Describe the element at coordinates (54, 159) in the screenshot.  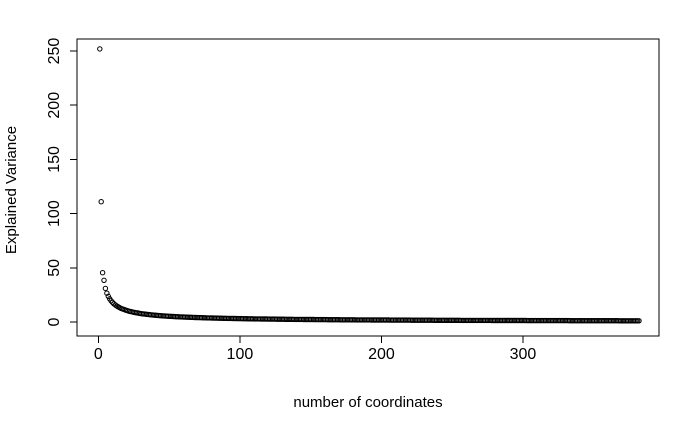
I see `y-tick-label: 150` at that location.